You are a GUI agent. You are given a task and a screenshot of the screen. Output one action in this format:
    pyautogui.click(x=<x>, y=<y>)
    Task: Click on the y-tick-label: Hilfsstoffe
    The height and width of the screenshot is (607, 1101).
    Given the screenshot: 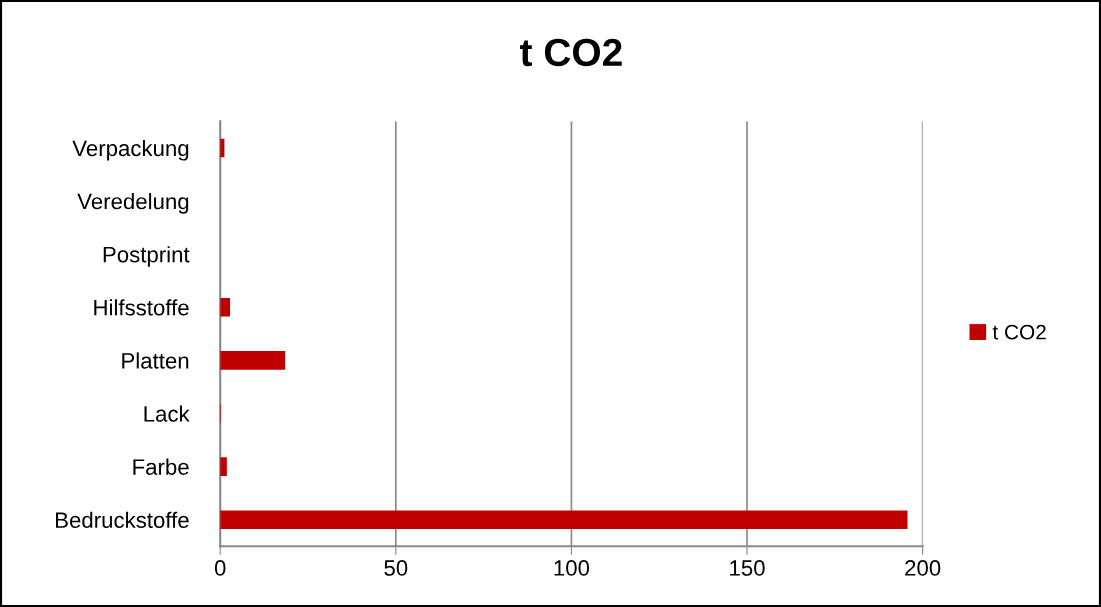 What is the action you would take?
    pyautogui.click(x=141, y=307)
    